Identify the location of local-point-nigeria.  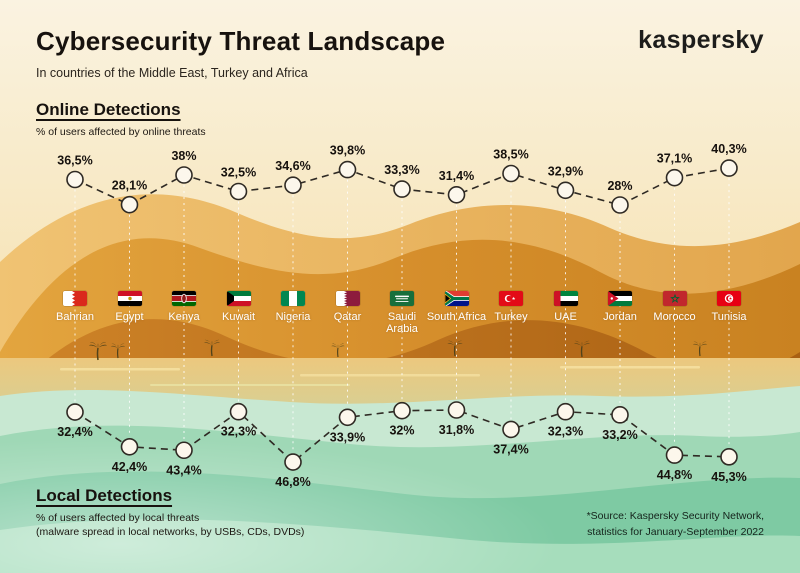
(293, 462).